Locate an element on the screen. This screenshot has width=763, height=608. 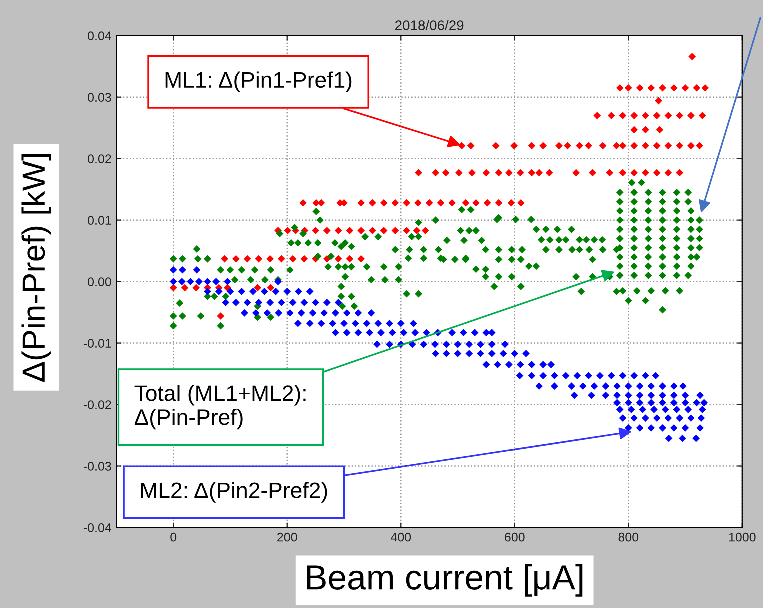
y-tick-label: 0.02 is located at coordinates (100, 159).